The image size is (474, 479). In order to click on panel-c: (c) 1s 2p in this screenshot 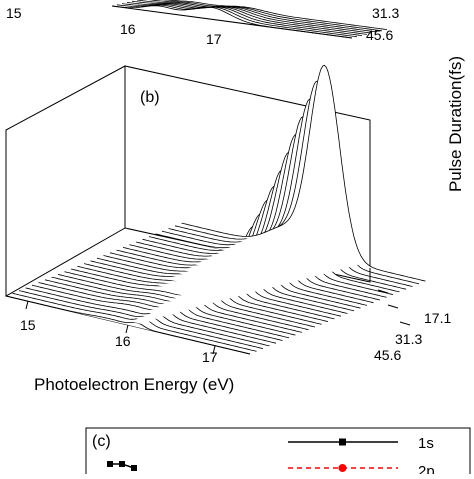, I will do `click(273, 453)`.